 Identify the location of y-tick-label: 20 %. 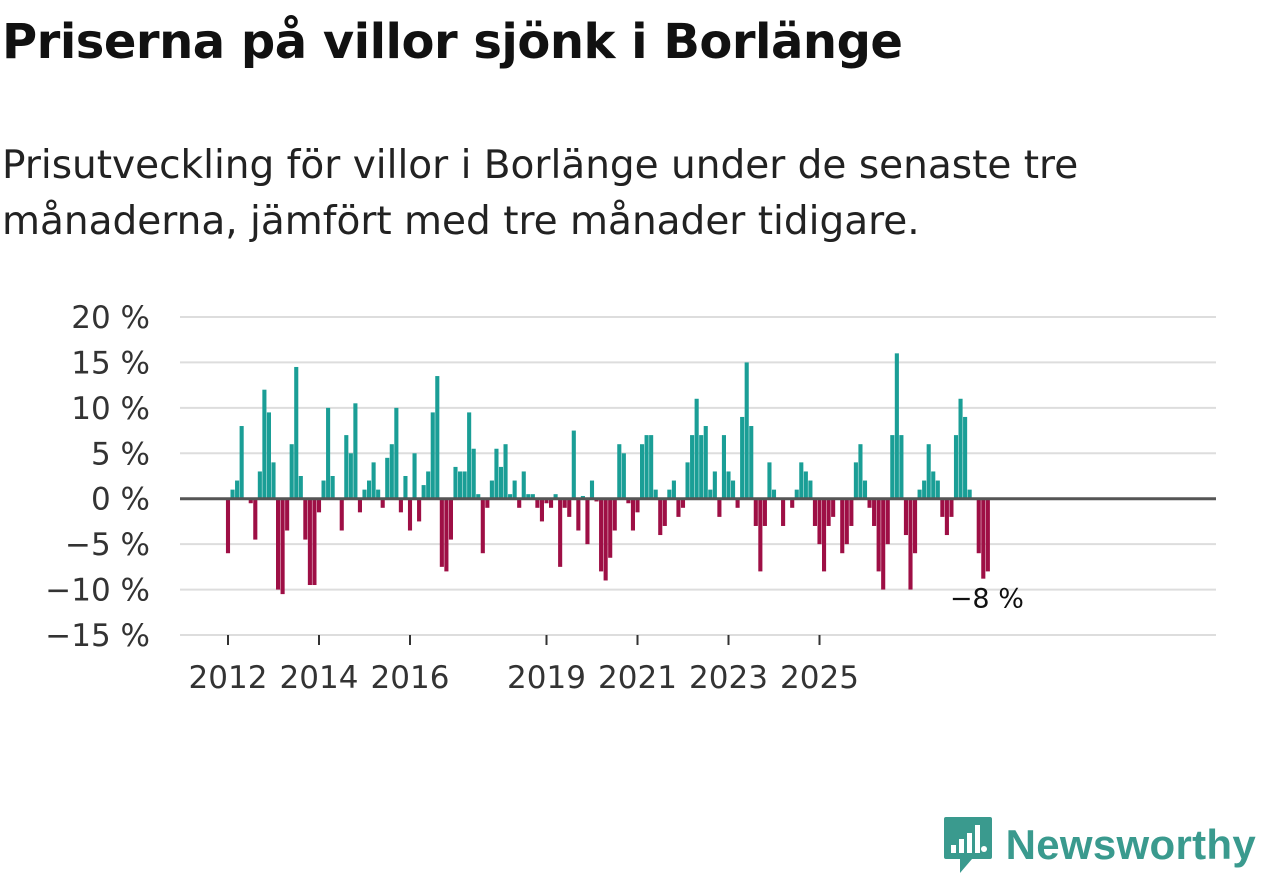
(110, 318).